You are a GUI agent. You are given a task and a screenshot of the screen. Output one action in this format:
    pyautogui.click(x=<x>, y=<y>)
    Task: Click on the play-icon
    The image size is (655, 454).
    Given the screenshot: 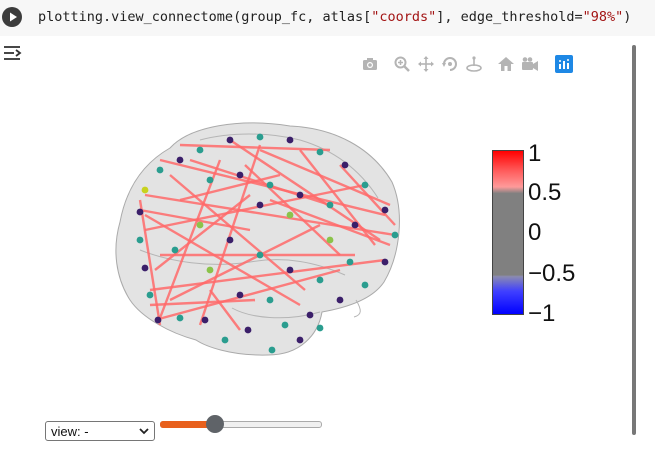 What is the action you would take?
    pyautogui.click(x=13, y=17)
    